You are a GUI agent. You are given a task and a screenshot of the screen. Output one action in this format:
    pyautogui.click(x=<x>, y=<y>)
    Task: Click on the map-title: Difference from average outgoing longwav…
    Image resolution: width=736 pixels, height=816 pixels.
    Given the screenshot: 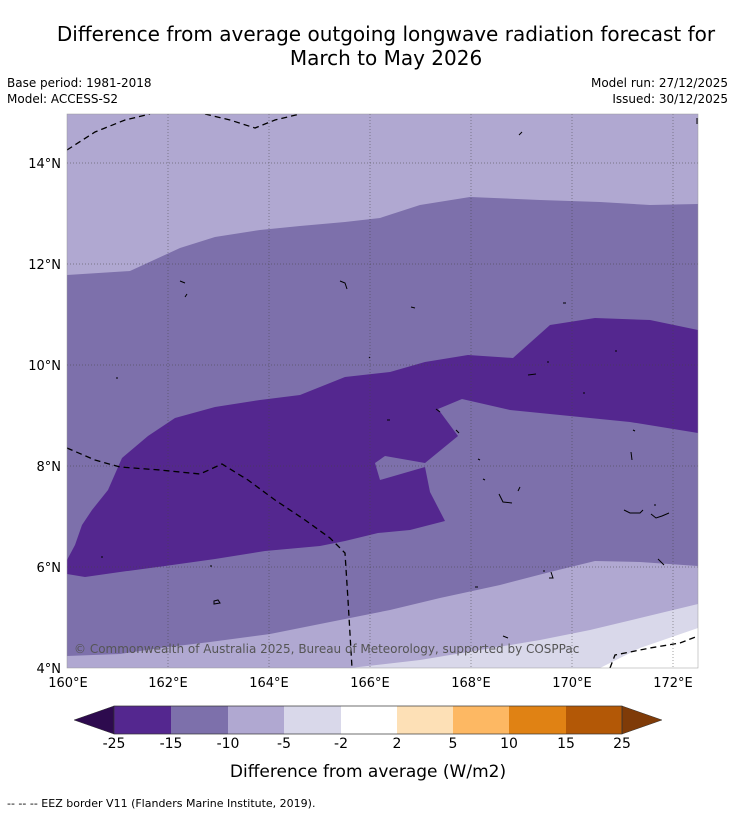 What is the action you would take?
    pyautogui.click(x=368, y=46)
    